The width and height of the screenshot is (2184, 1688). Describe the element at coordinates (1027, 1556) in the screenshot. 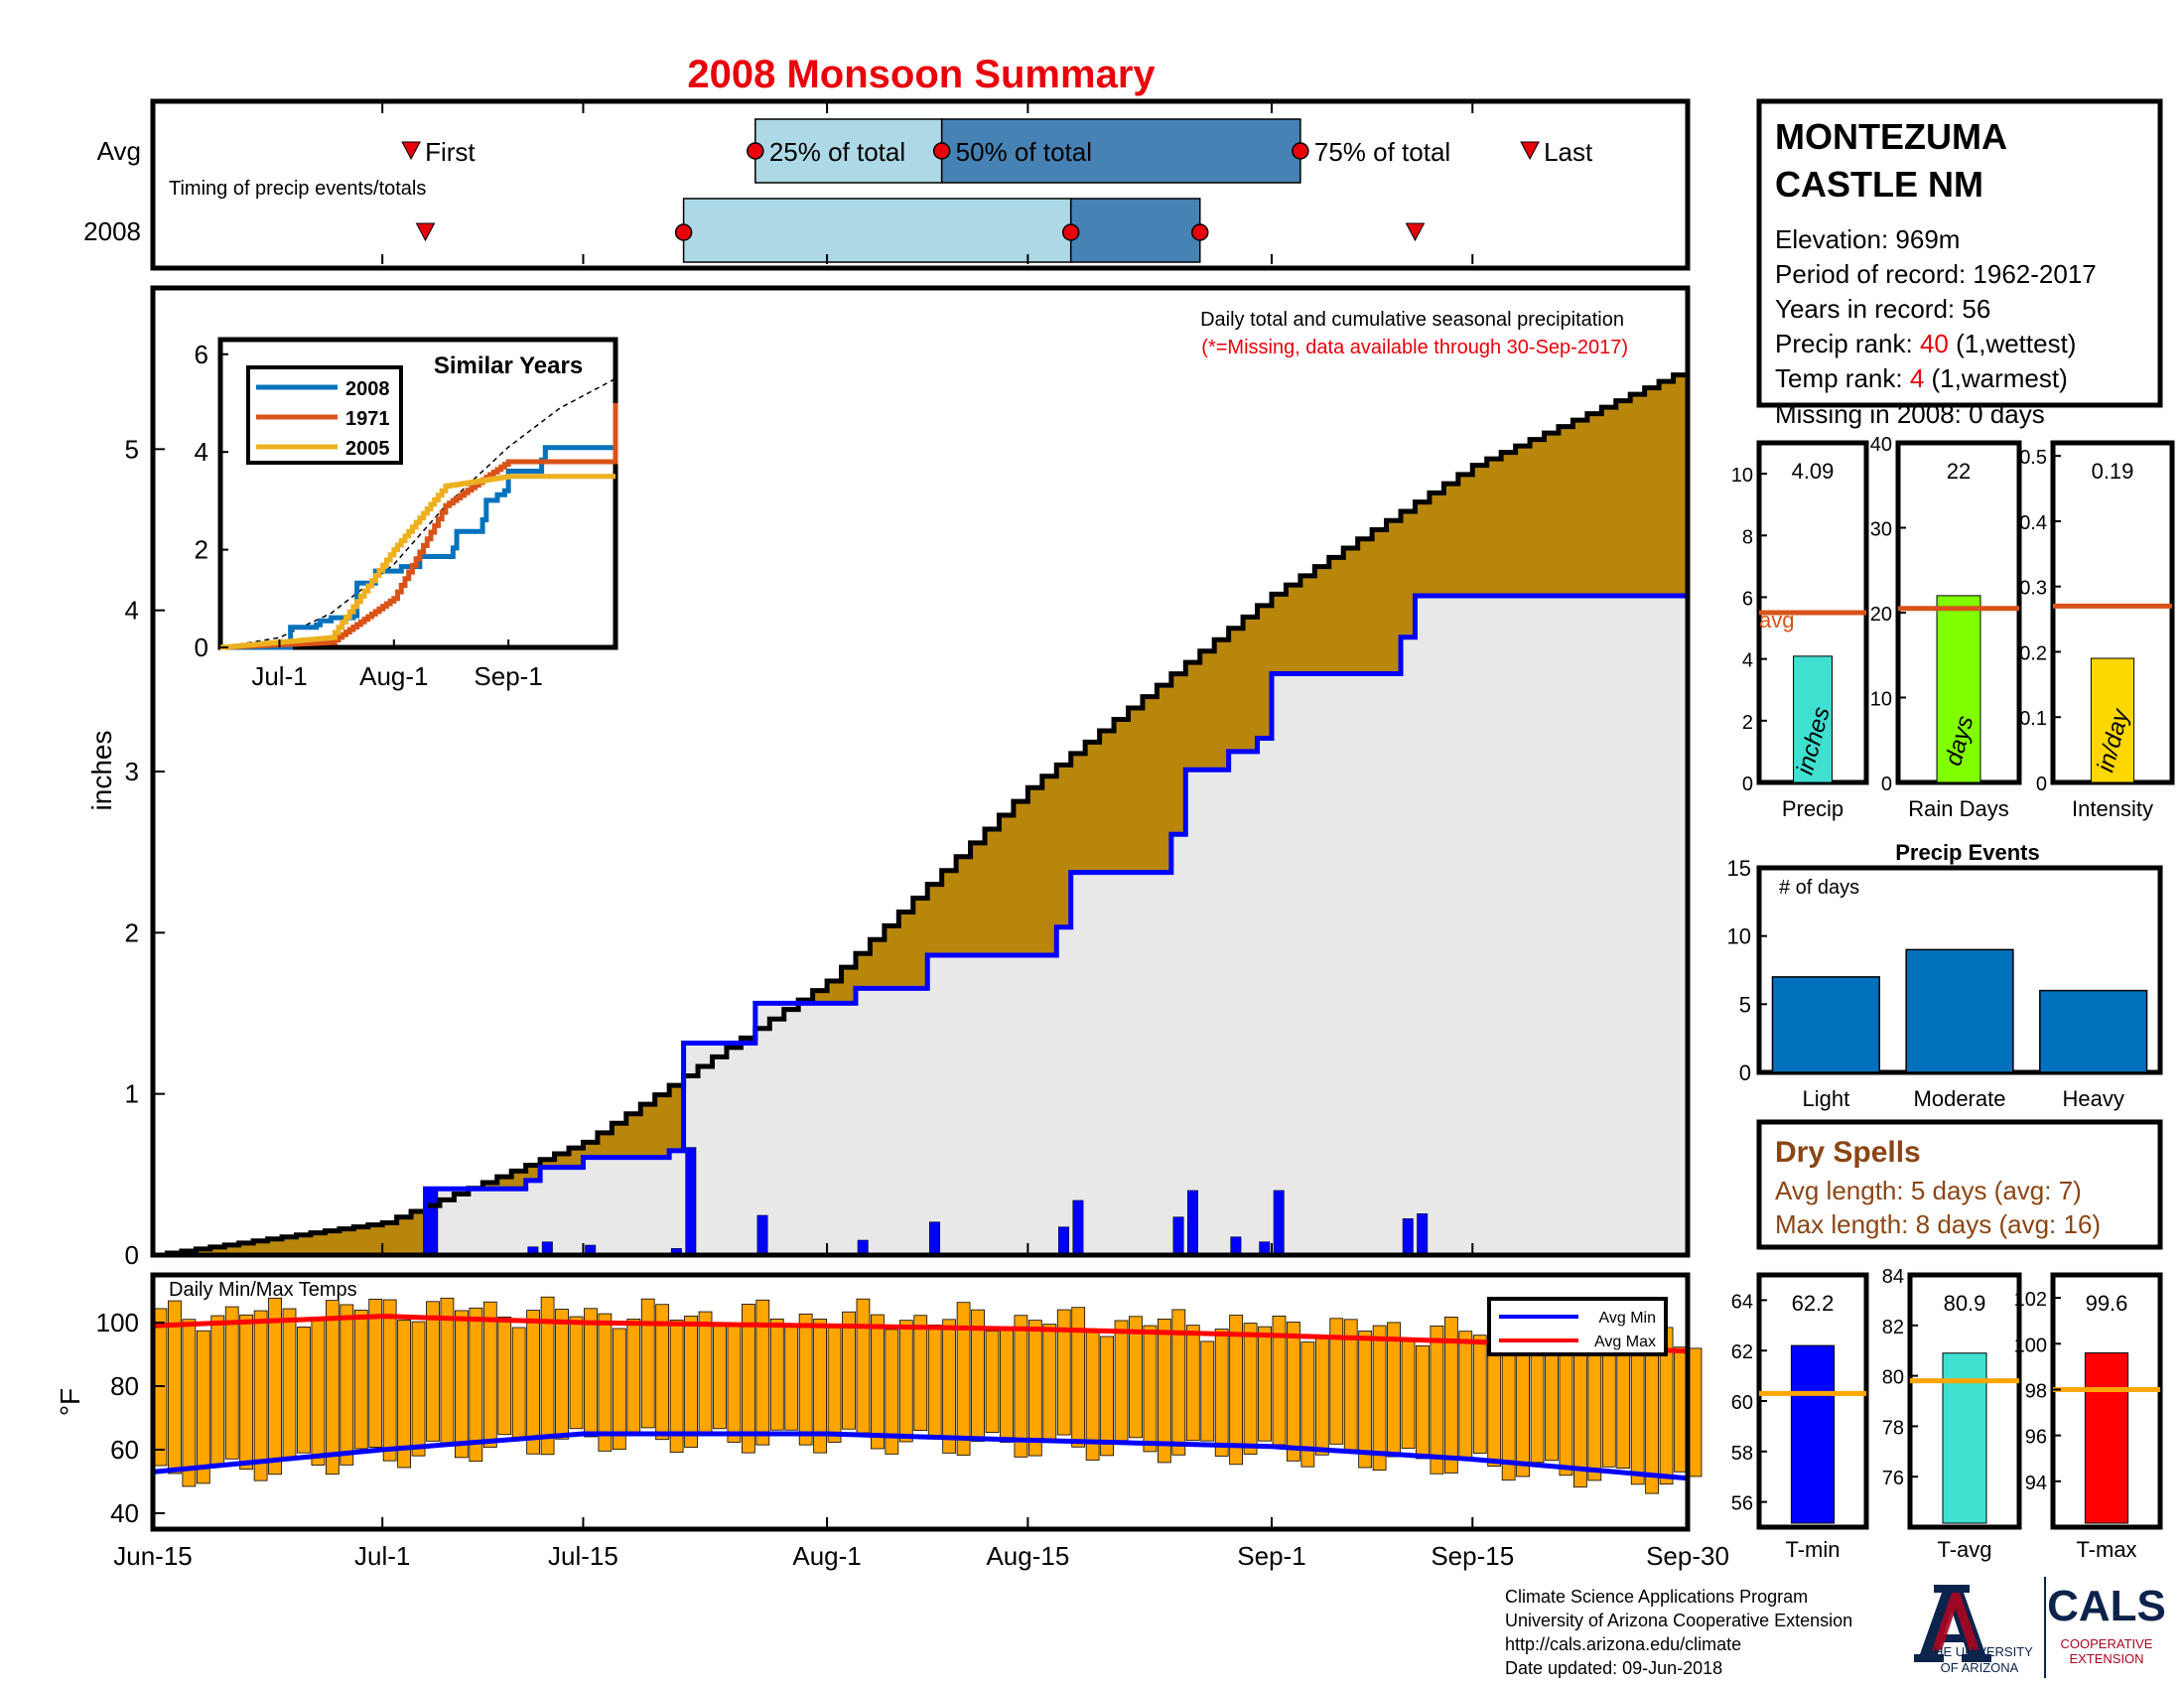

I see `date-tick-label: Aug-15` at that location.